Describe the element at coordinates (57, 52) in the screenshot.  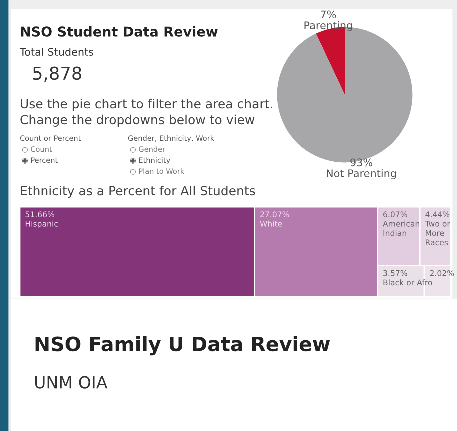
I see `text: Total Students` at that location.